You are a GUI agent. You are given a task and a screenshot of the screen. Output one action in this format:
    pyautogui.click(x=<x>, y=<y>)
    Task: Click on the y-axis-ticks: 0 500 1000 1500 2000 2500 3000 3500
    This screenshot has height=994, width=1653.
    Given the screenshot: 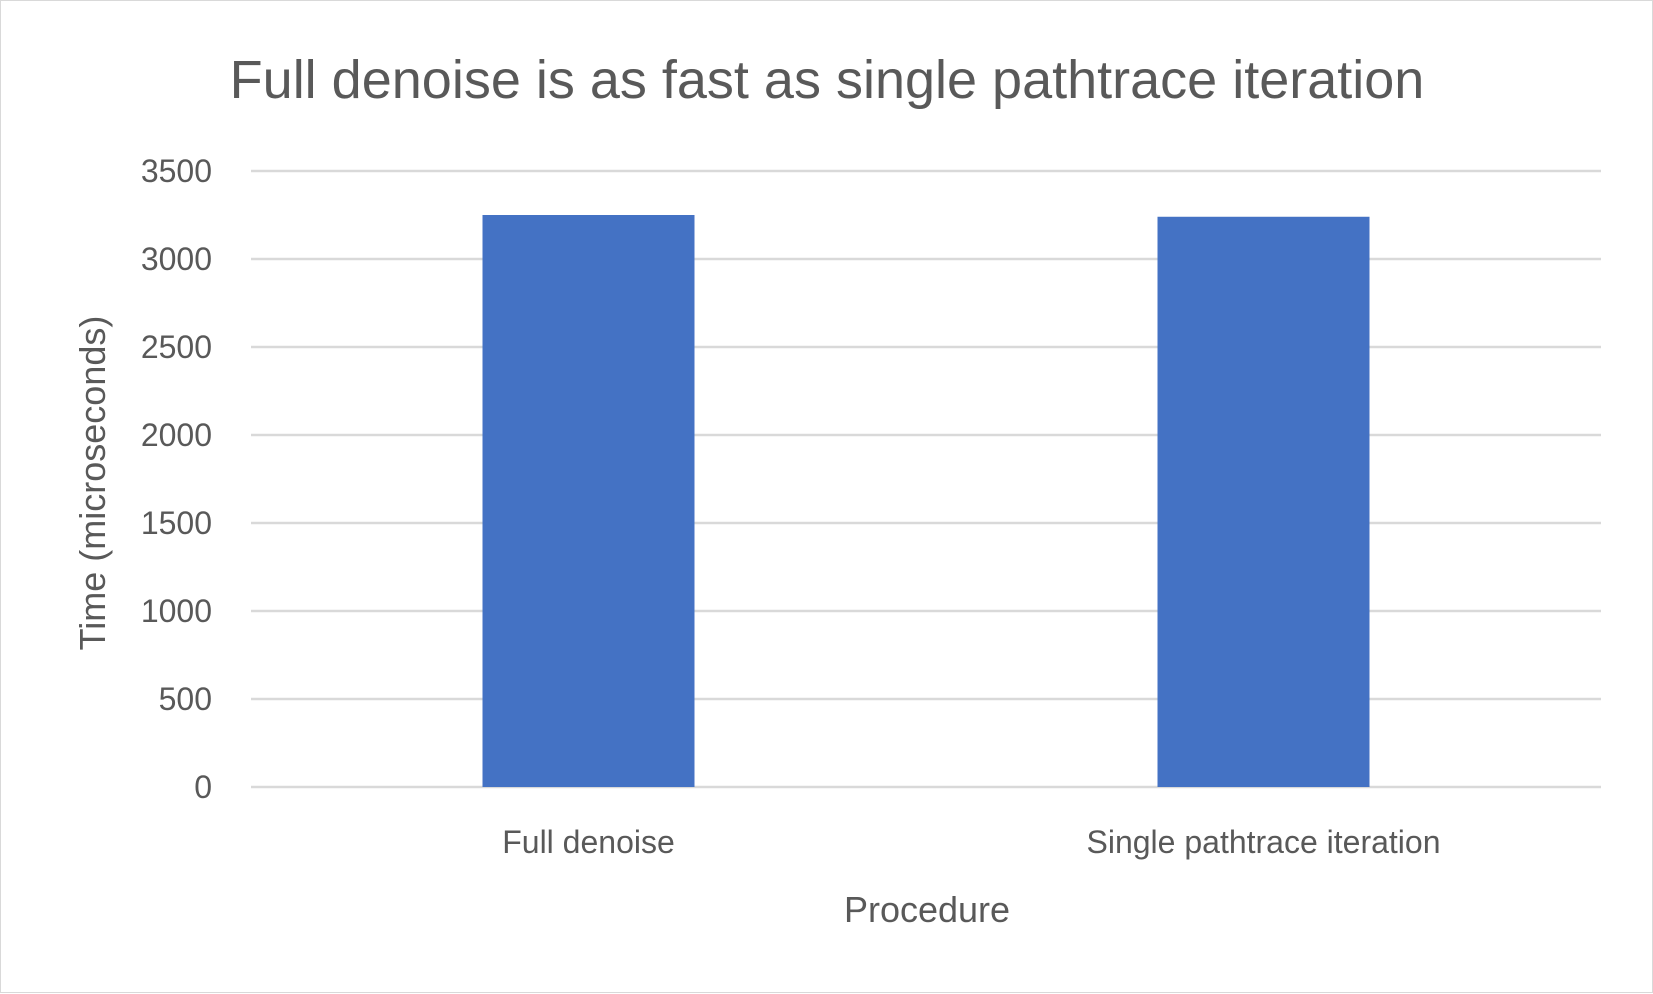 What is the action you would take?
    pyautogui.click(x=176, y=479)
    